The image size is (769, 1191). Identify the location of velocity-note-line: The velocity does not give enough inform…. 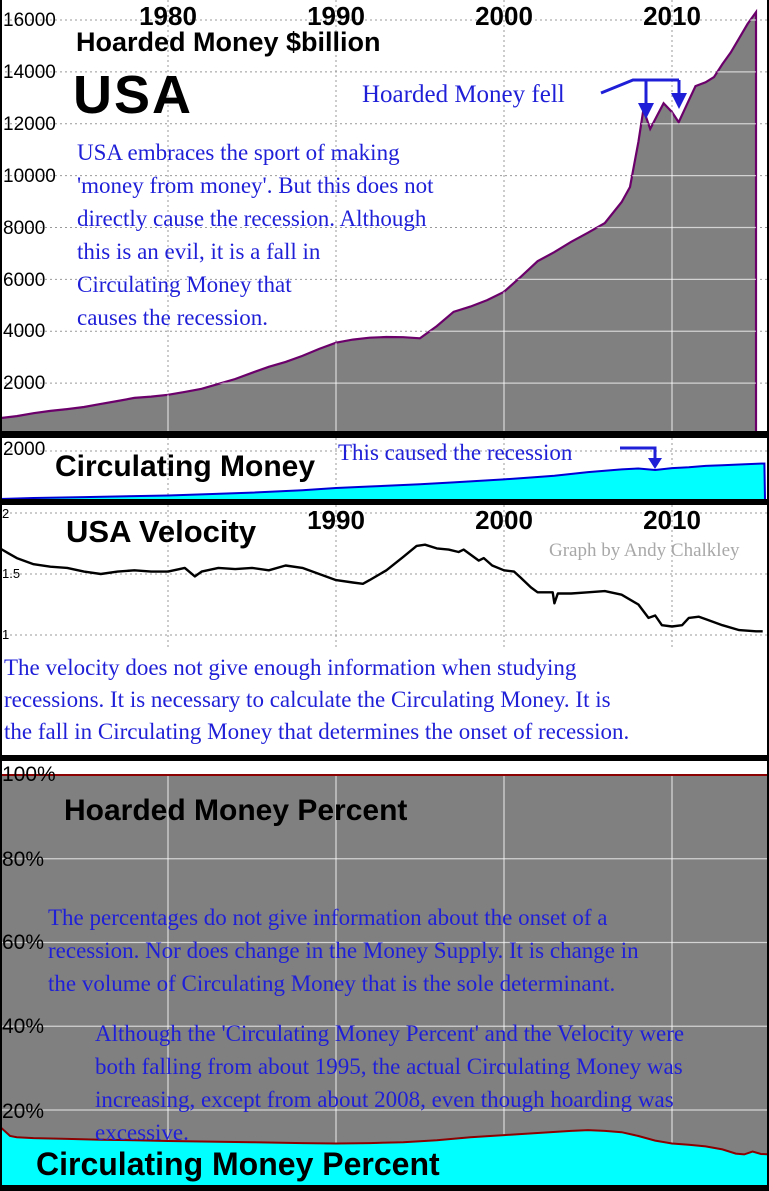
(290, 667).